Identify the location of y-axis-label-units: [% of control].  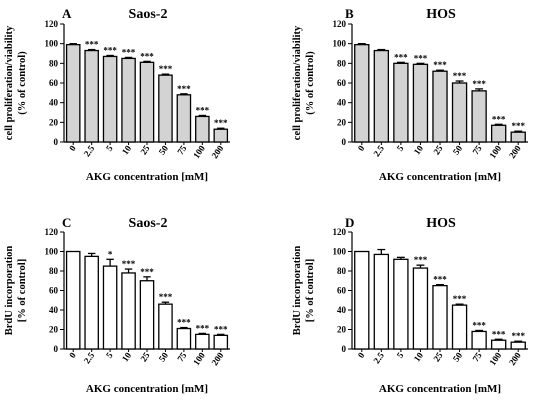
(310, 290).